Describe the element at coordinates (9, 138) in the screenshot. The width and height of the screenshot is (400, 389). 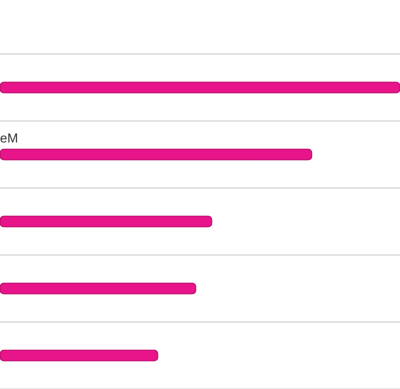
I see `y-tick-label: eM` at that location.